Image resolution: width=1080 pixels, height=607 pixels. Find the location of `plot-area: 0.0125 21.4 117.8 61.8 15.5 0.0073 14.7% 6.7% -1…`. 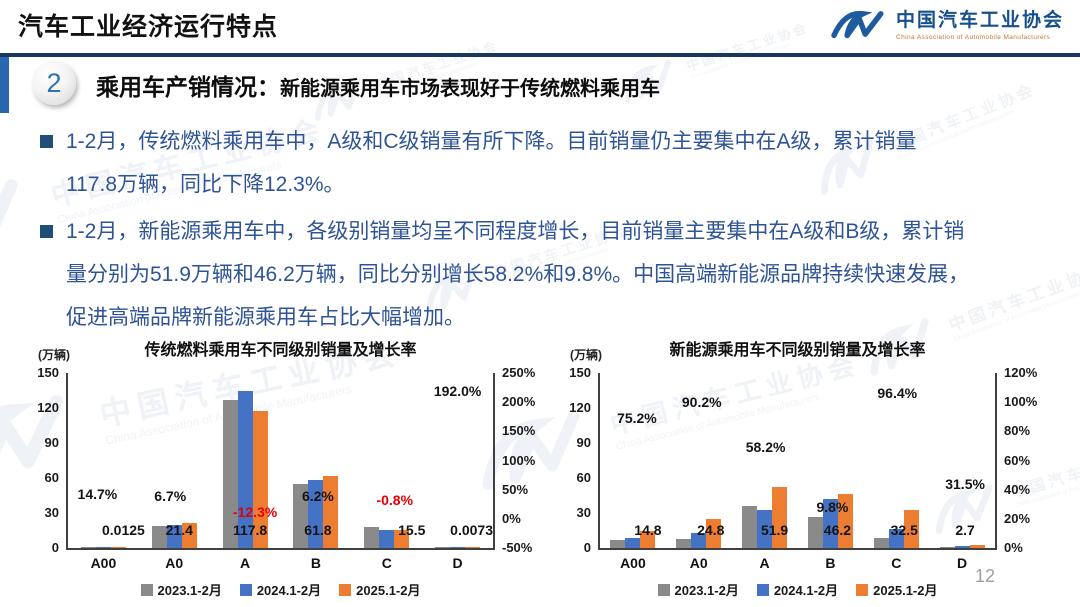

plot-area: 0.0125 21.4 117.8 61.8 15.5 0.0073 14.7% 6.7% -1… is located at coordinates (280, 460).